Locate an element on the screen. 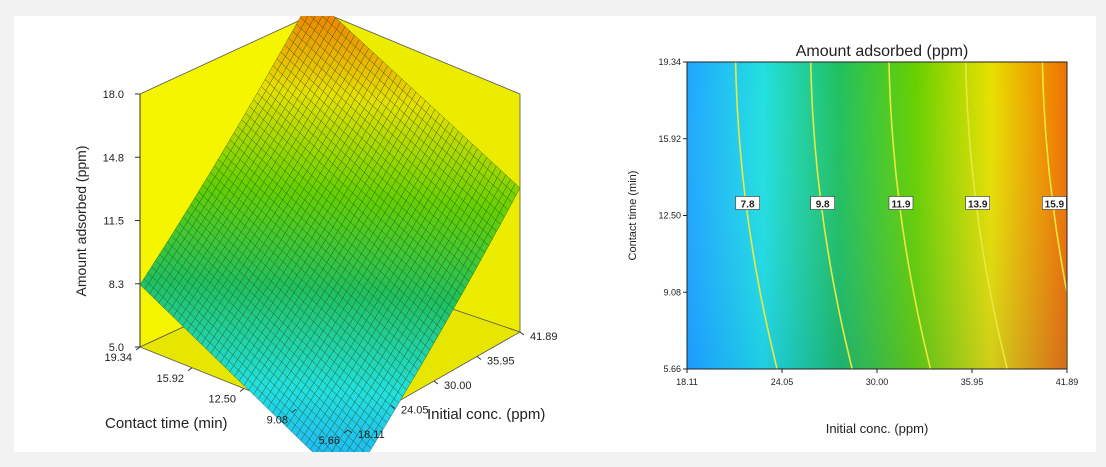  contour-label: 7.8 is located at coordinates (748, 205).